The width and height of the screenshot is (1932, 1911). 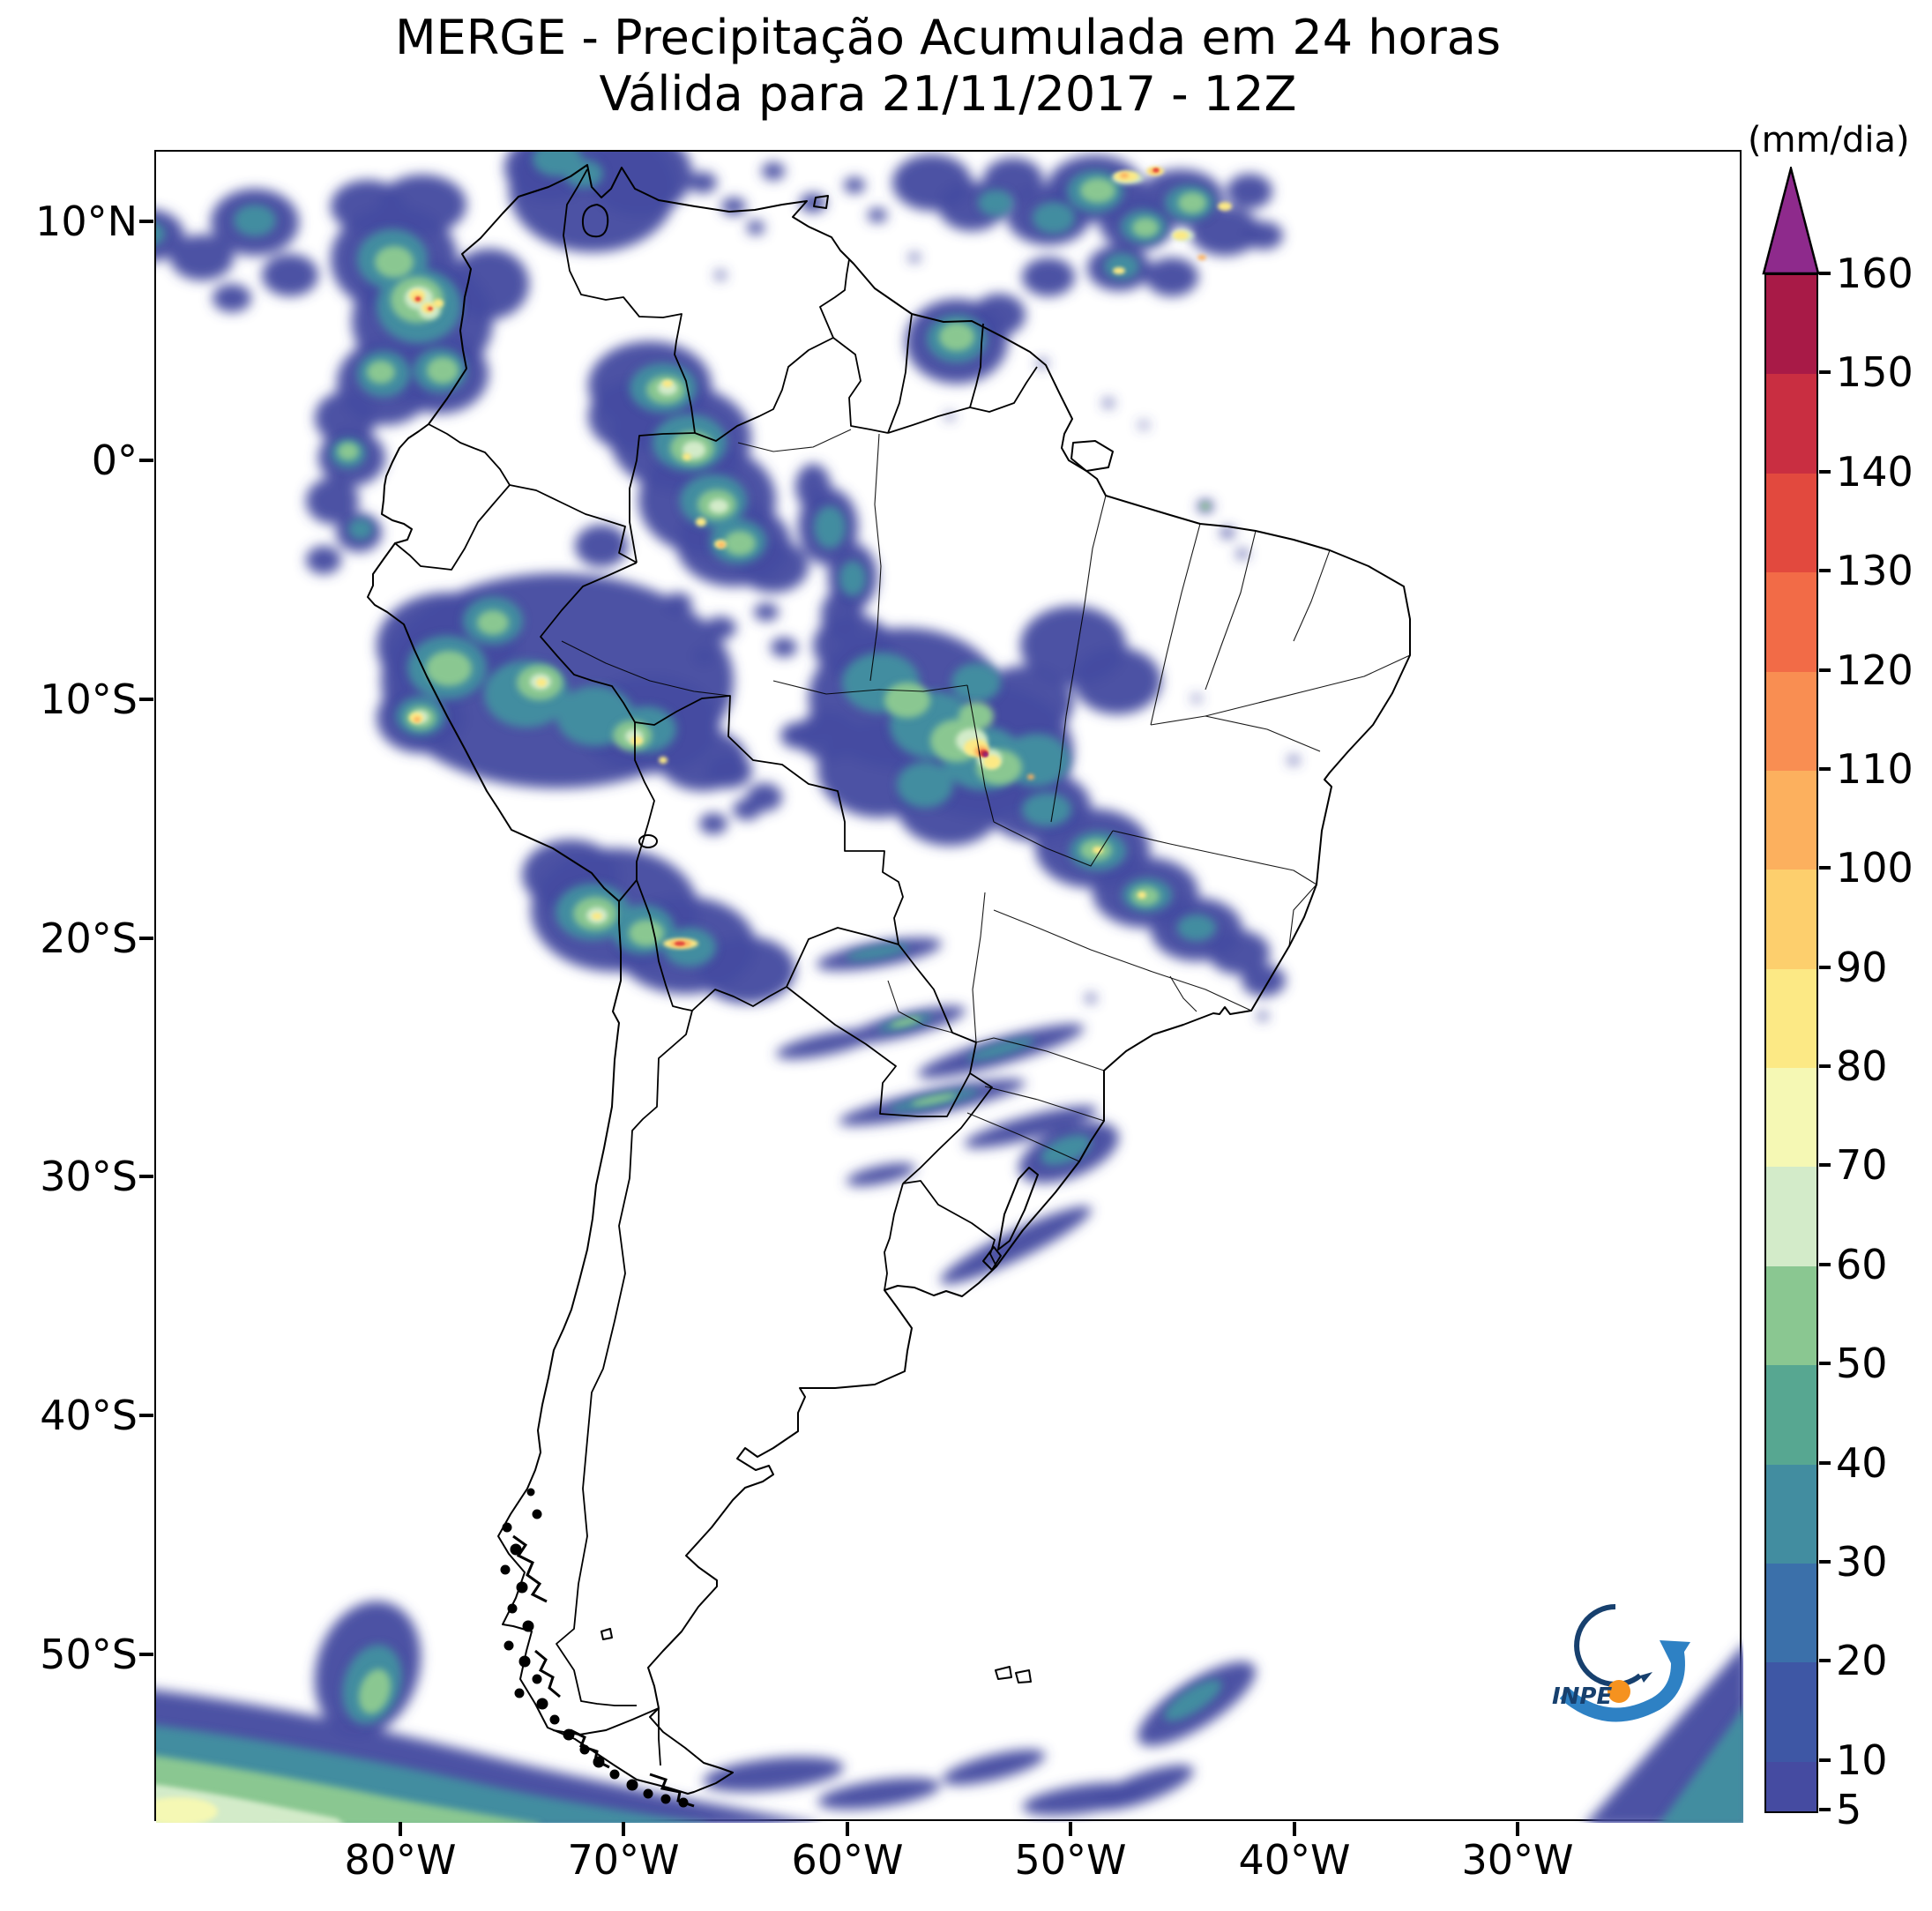 What do you see at coordinates (1608, 1646) in the screenshot?
I see `inpe-logo-swirl` at bounding box center [1608, 1646].